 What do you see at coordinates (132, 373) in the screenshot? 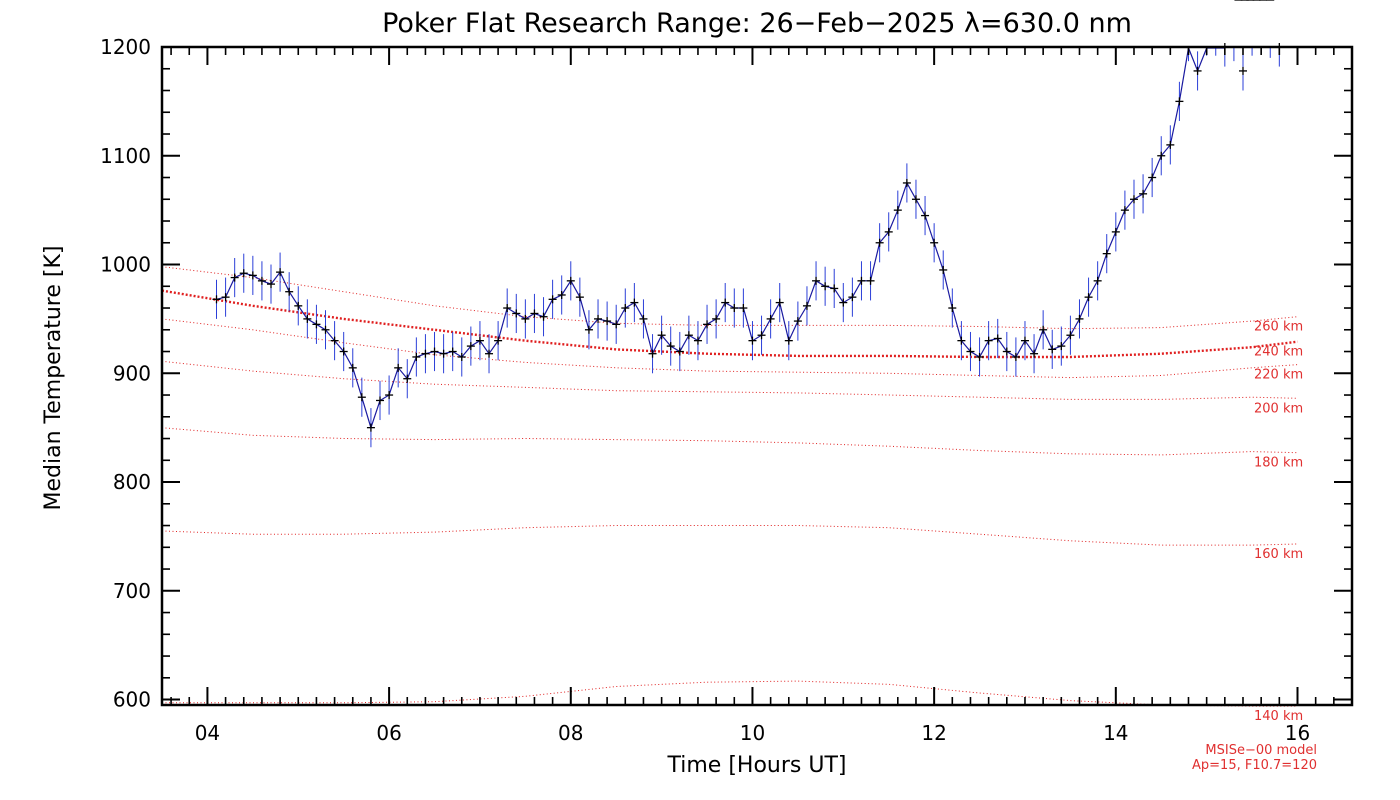
I see `y-tick-label: 900` at bounding box center [132, 373].